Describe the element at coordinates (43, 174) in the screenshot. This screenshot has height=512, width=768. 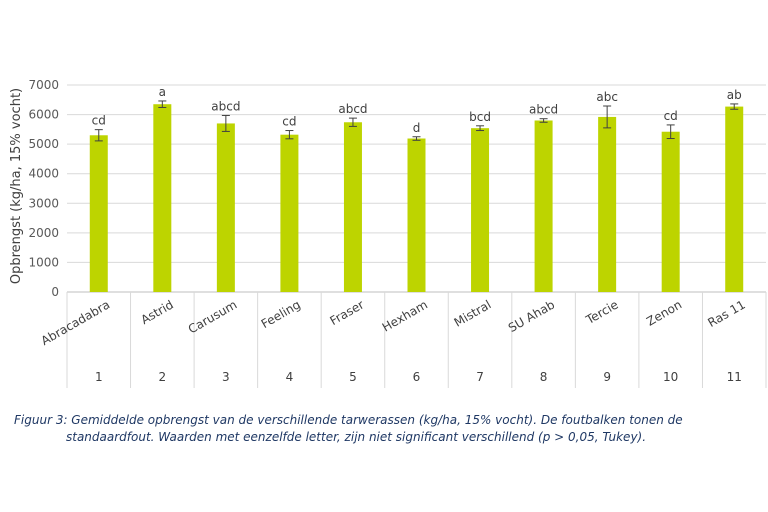
I see `y-tick-label: 4000` at that location.